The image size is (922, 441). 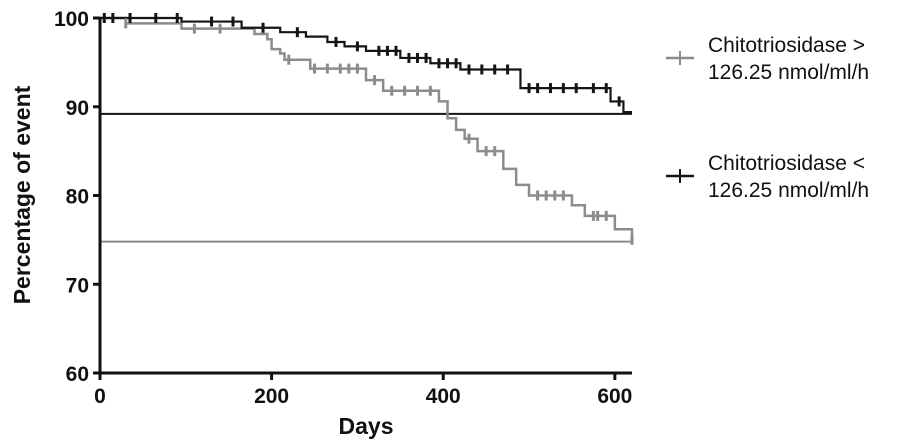 What do you see at coordinates (271, 396) in the screenshot?
I see `x-tick-label: 200` at bounding box center [271, 396].